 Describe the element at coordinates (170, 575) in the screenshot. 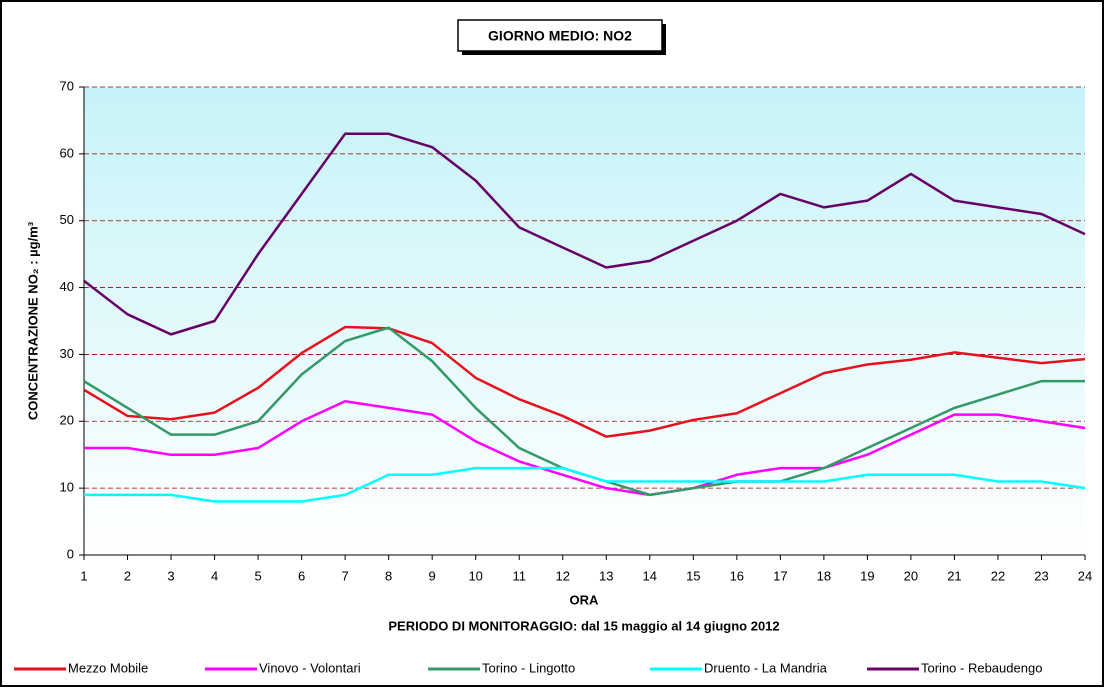

I see `x-tick-label: 3` at that location.